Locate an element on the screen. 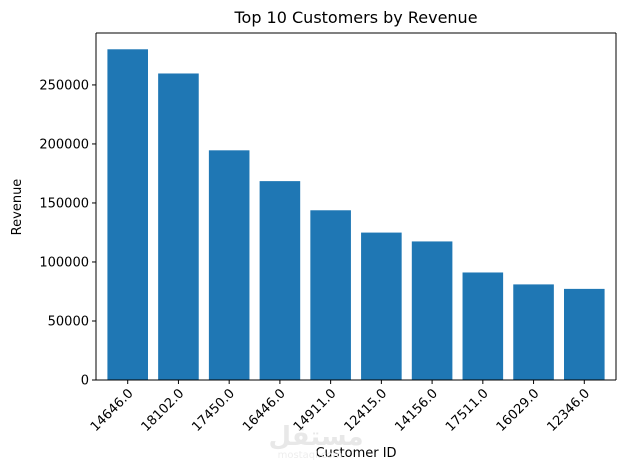 The image size is (630, 470). y-tick-label: 200000 is located at coordinates (64, 144).